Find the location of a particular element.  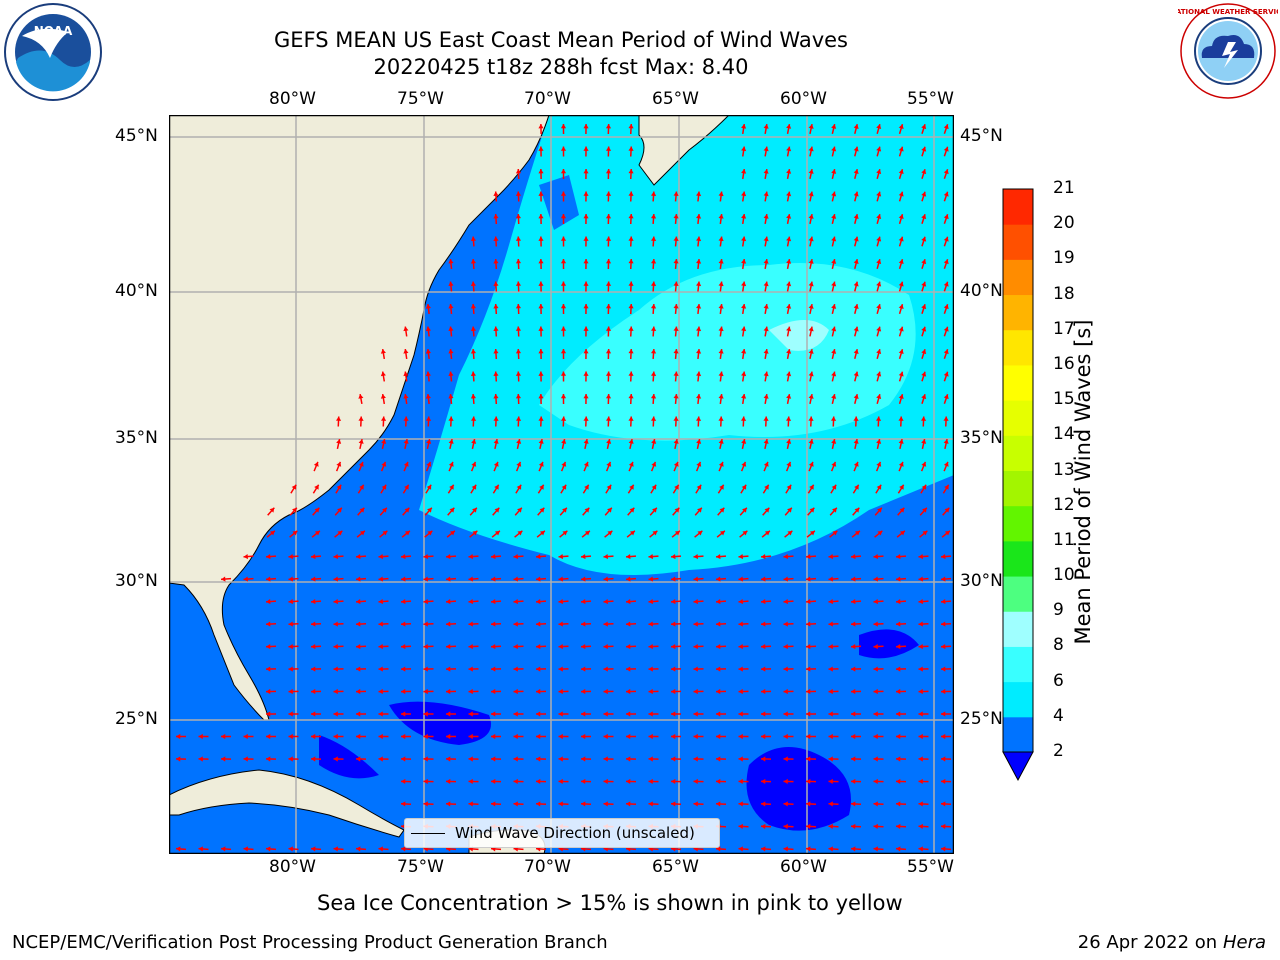

colorbar-tick-label: 4 is located at coordinates (1058, 715).